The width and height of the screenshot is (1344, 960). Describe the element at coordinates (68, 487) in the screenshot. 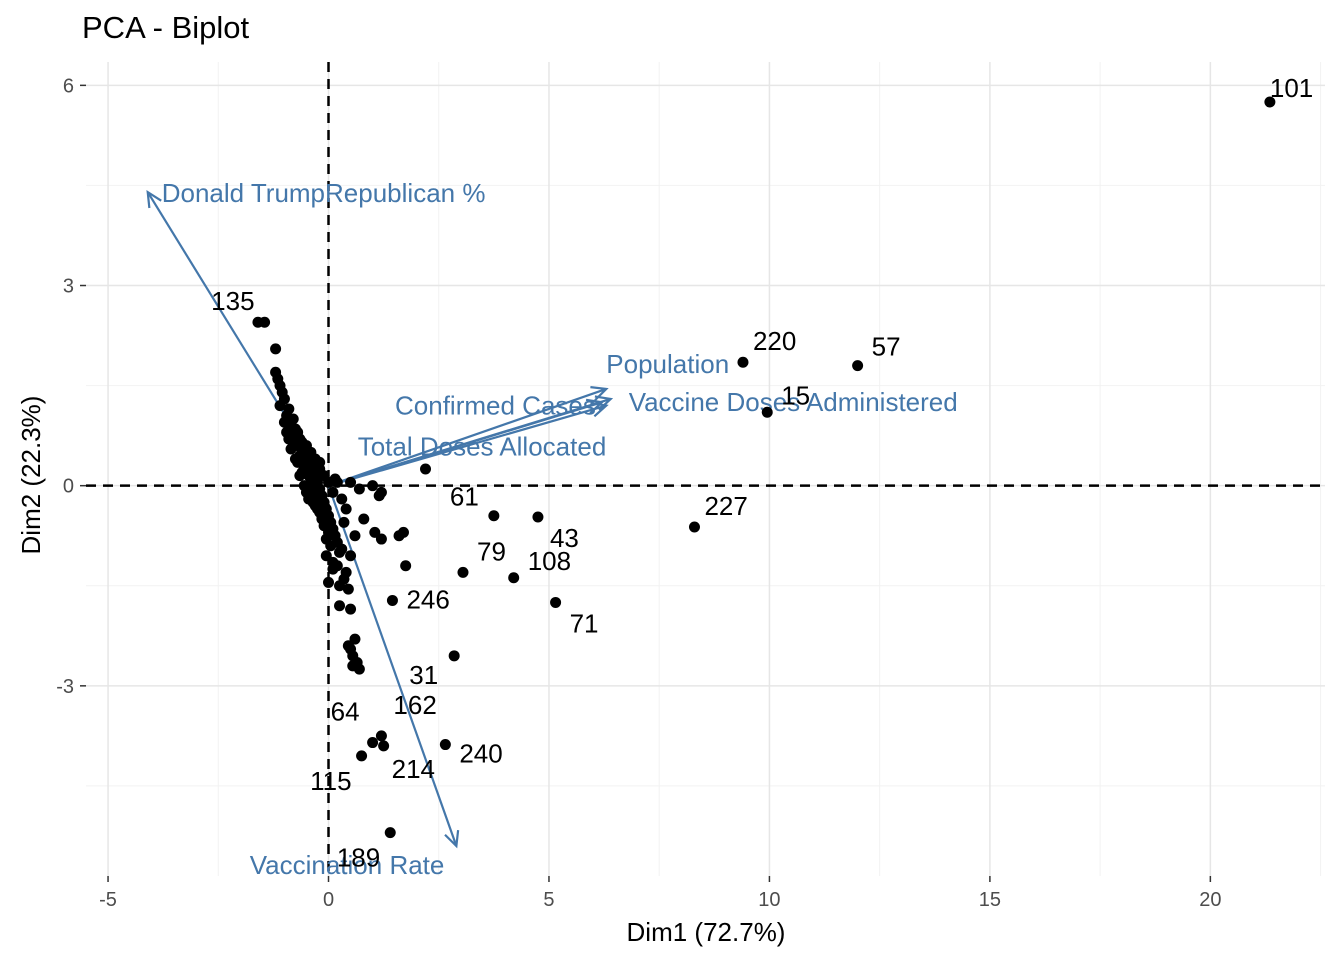

I see `y-tick-label: 0` at that location.